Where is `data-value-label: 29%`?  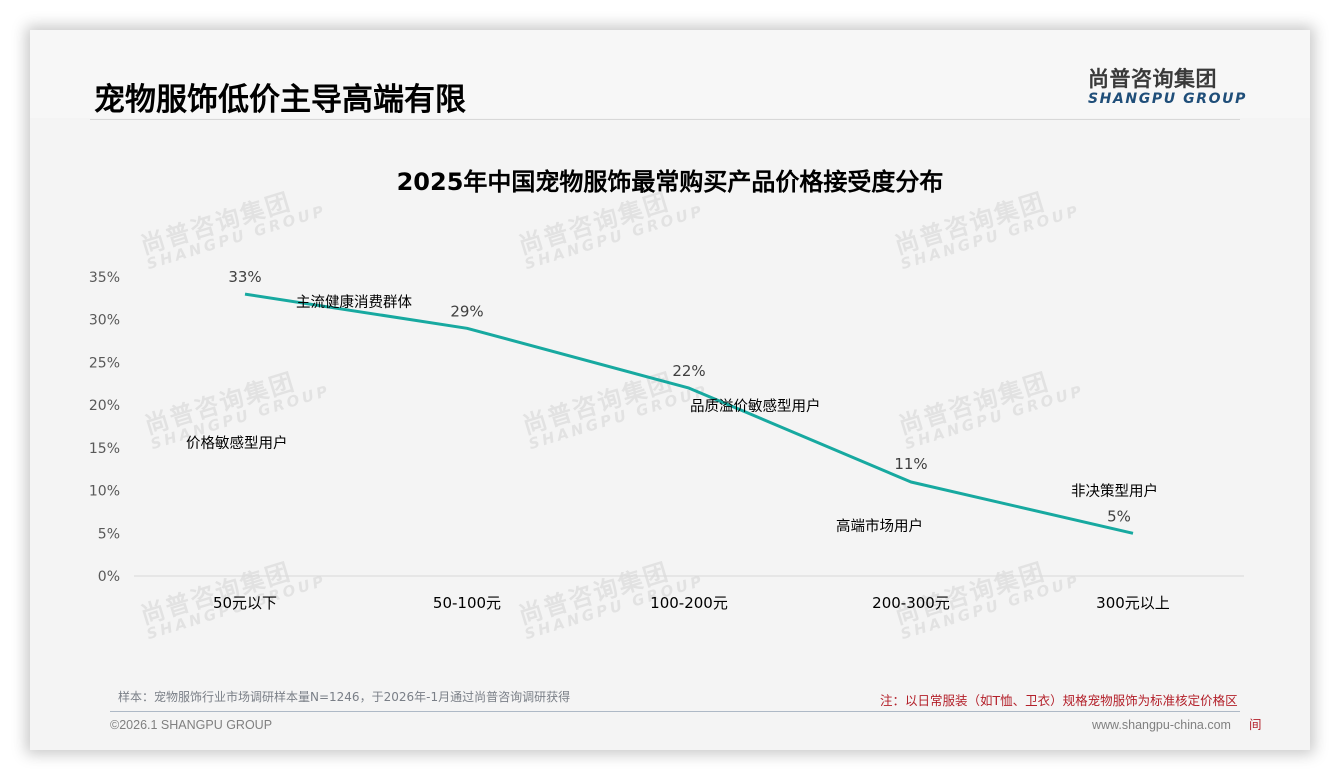 data-value-label: 29% is located at coordinates (466, 311).